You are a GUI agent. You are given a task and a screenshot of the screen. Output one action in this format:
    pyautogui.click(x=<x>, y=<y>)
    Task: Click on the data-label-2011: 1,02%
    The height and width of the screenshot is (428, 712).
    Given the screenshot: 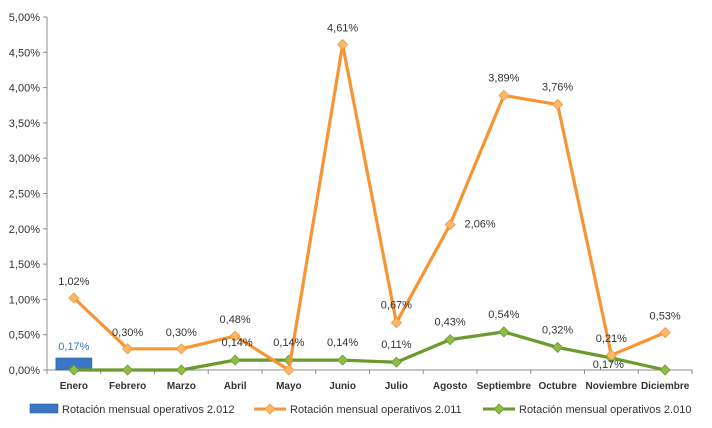 What is the action you would take?
    pyautogui.click(x=73, y=282)
    